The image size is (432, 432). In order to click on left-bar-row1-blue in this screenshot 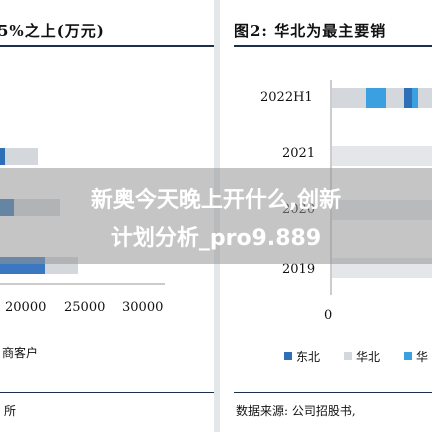, I will do `click(2, 156)`.